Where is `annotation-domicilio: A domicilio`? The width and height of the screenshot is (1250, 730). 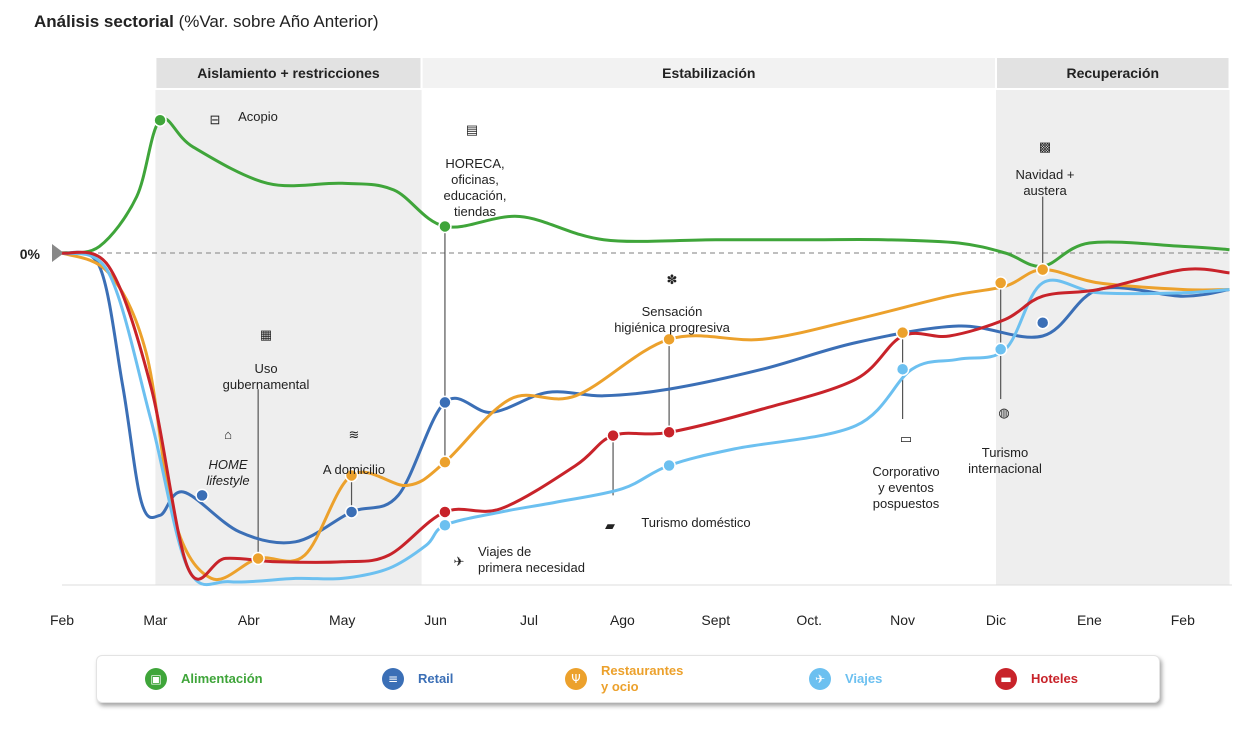
annotation-domicilio: A domicilio is located at coordinates (354, 469).